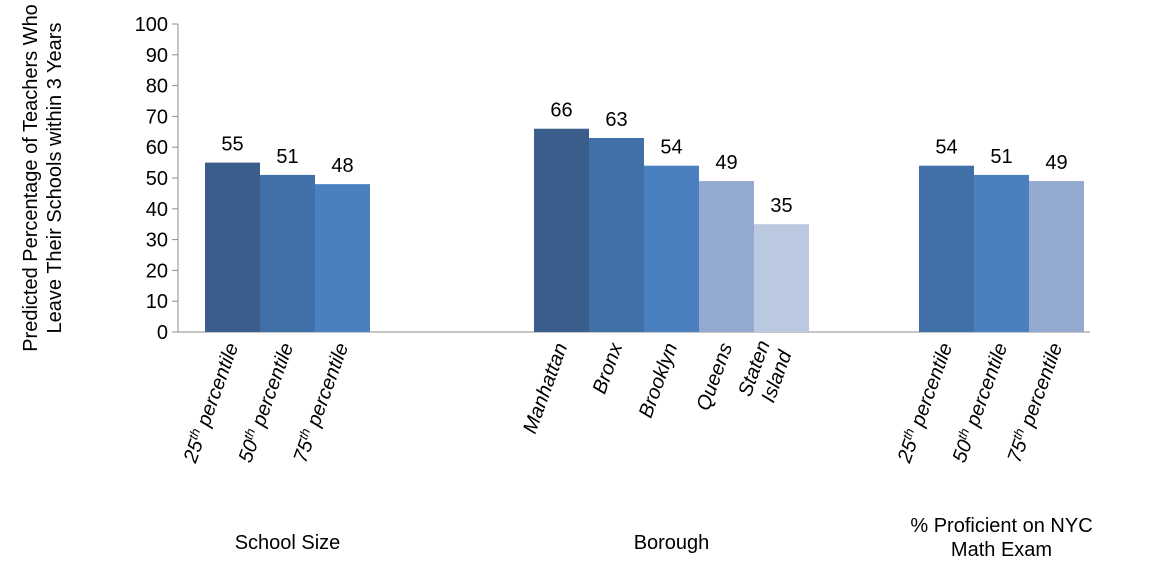 Image resolution: width=1156 pixels, height=567 pixels. What do you see at coordinates (232, 145) in the screenshot?
I see `bar-value-label: 55` at bounding box center [232, 145].